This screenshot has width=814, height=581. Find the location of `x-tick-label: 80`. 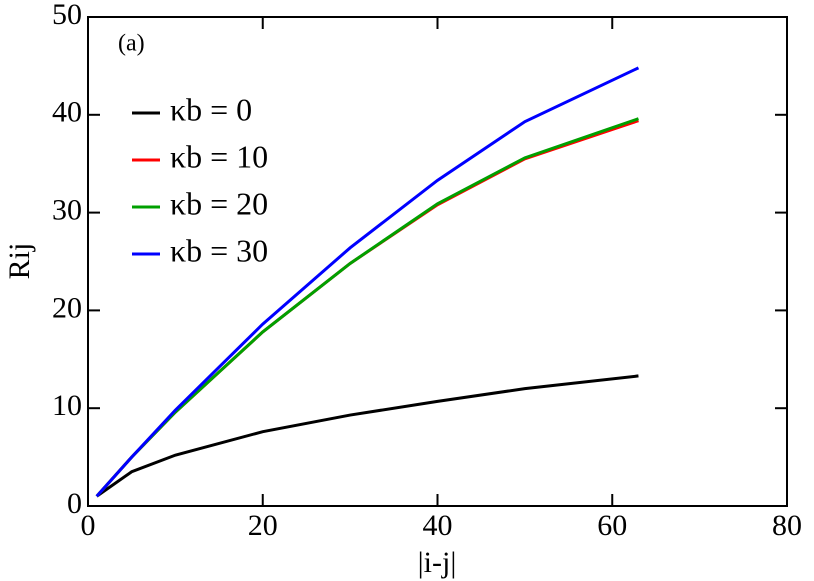

x-tick-label: 80 is located at coordinates (787, 525).